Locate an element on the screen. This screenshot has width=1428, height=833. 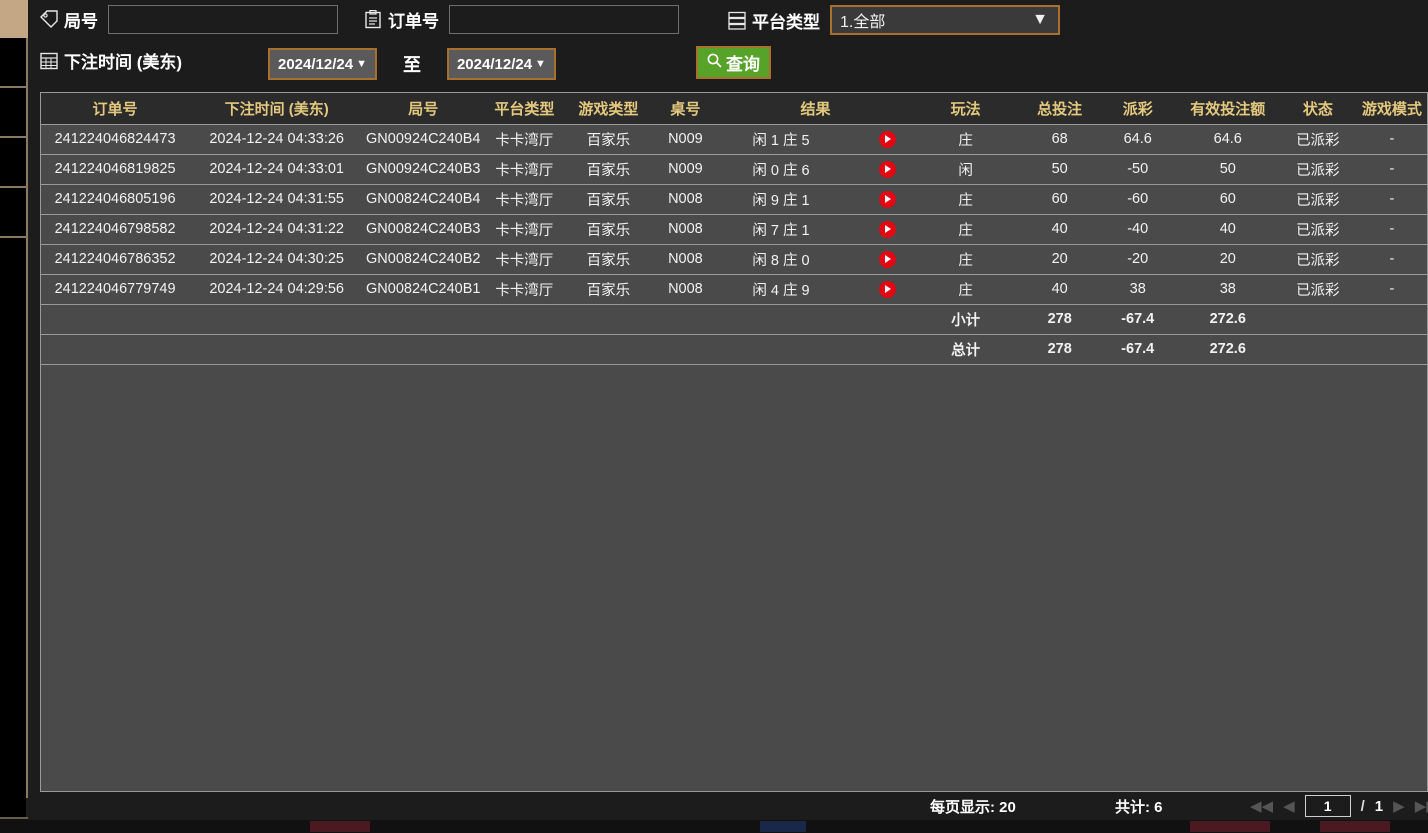
subtotal-row: 小计 278 -67.4 272.6 is located at coordinates (734, 319).